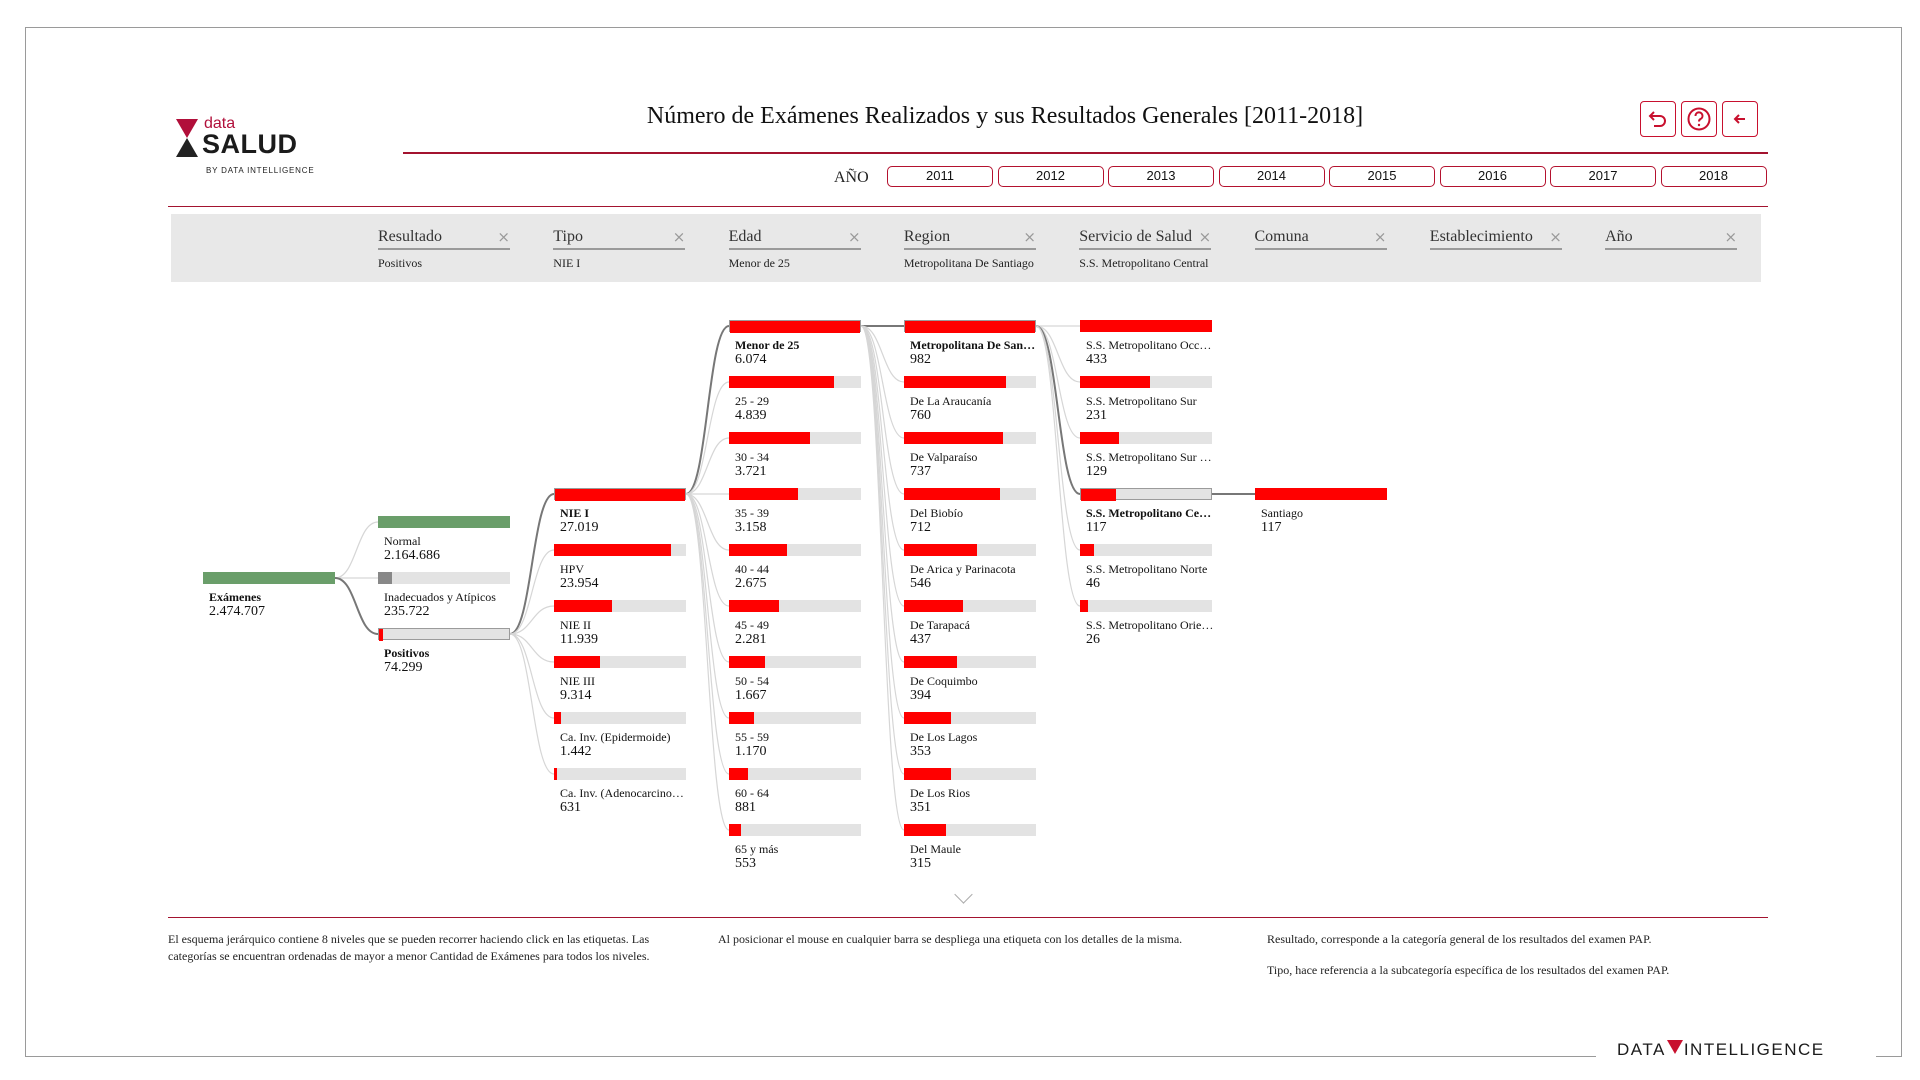 The height and width of the screenshot is (1080, 1920). I want to click on node-label: 25 - 29, so click(752, 401).